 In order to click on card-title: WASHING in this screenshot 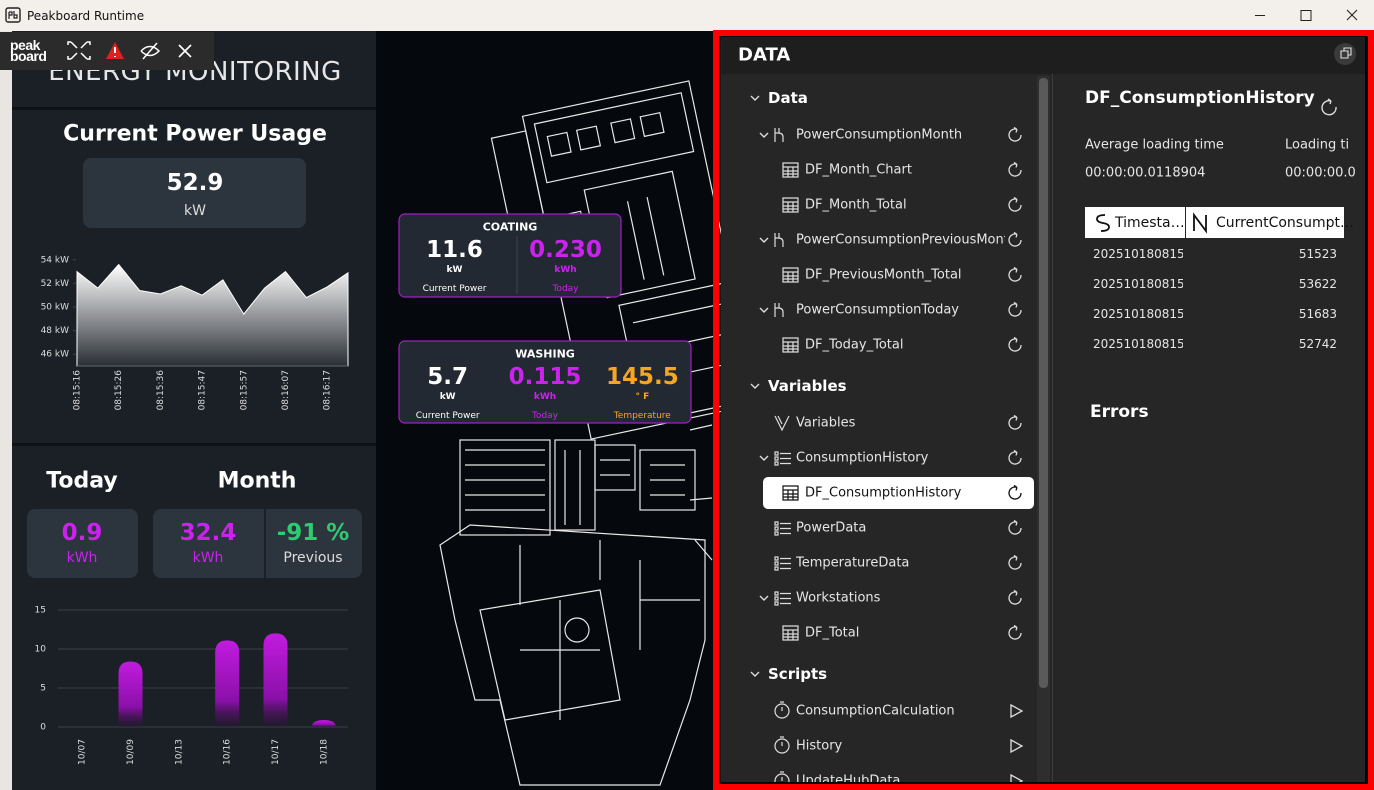, I will do `click(545, 354)`.